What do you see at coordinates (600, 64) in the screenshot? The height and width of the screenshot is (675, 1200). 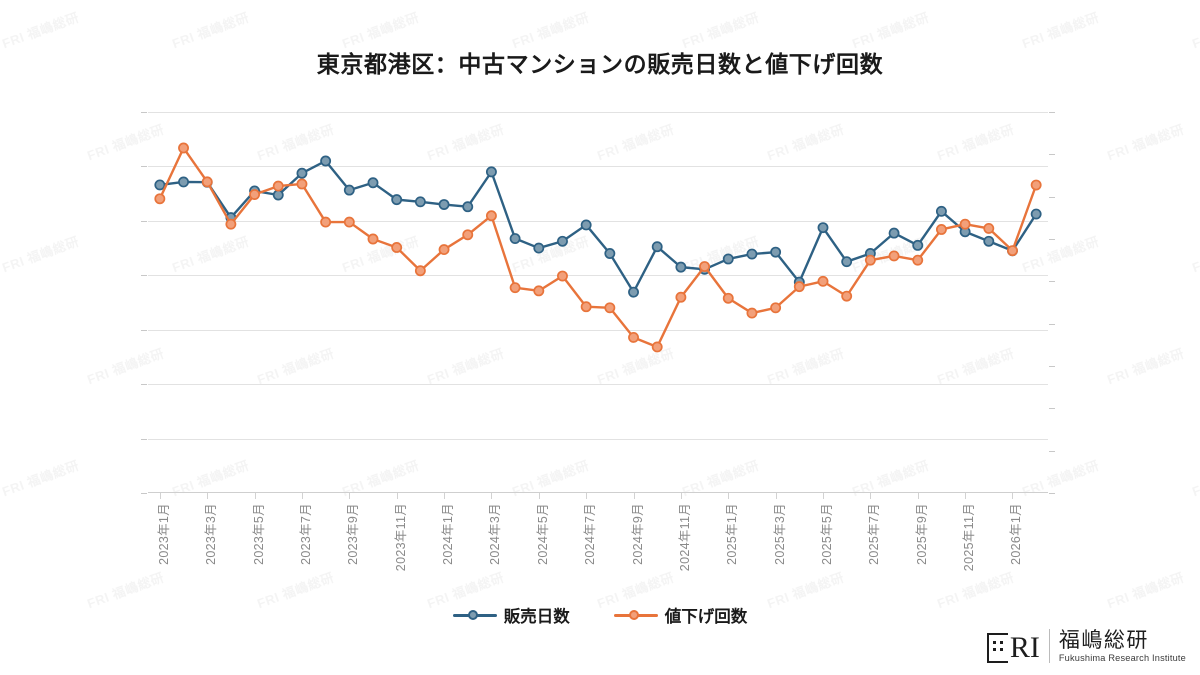 I see `chart-title: 東京都港区：中古マンションの販売日数と値下げ回数` at bounding box center [600, 64].